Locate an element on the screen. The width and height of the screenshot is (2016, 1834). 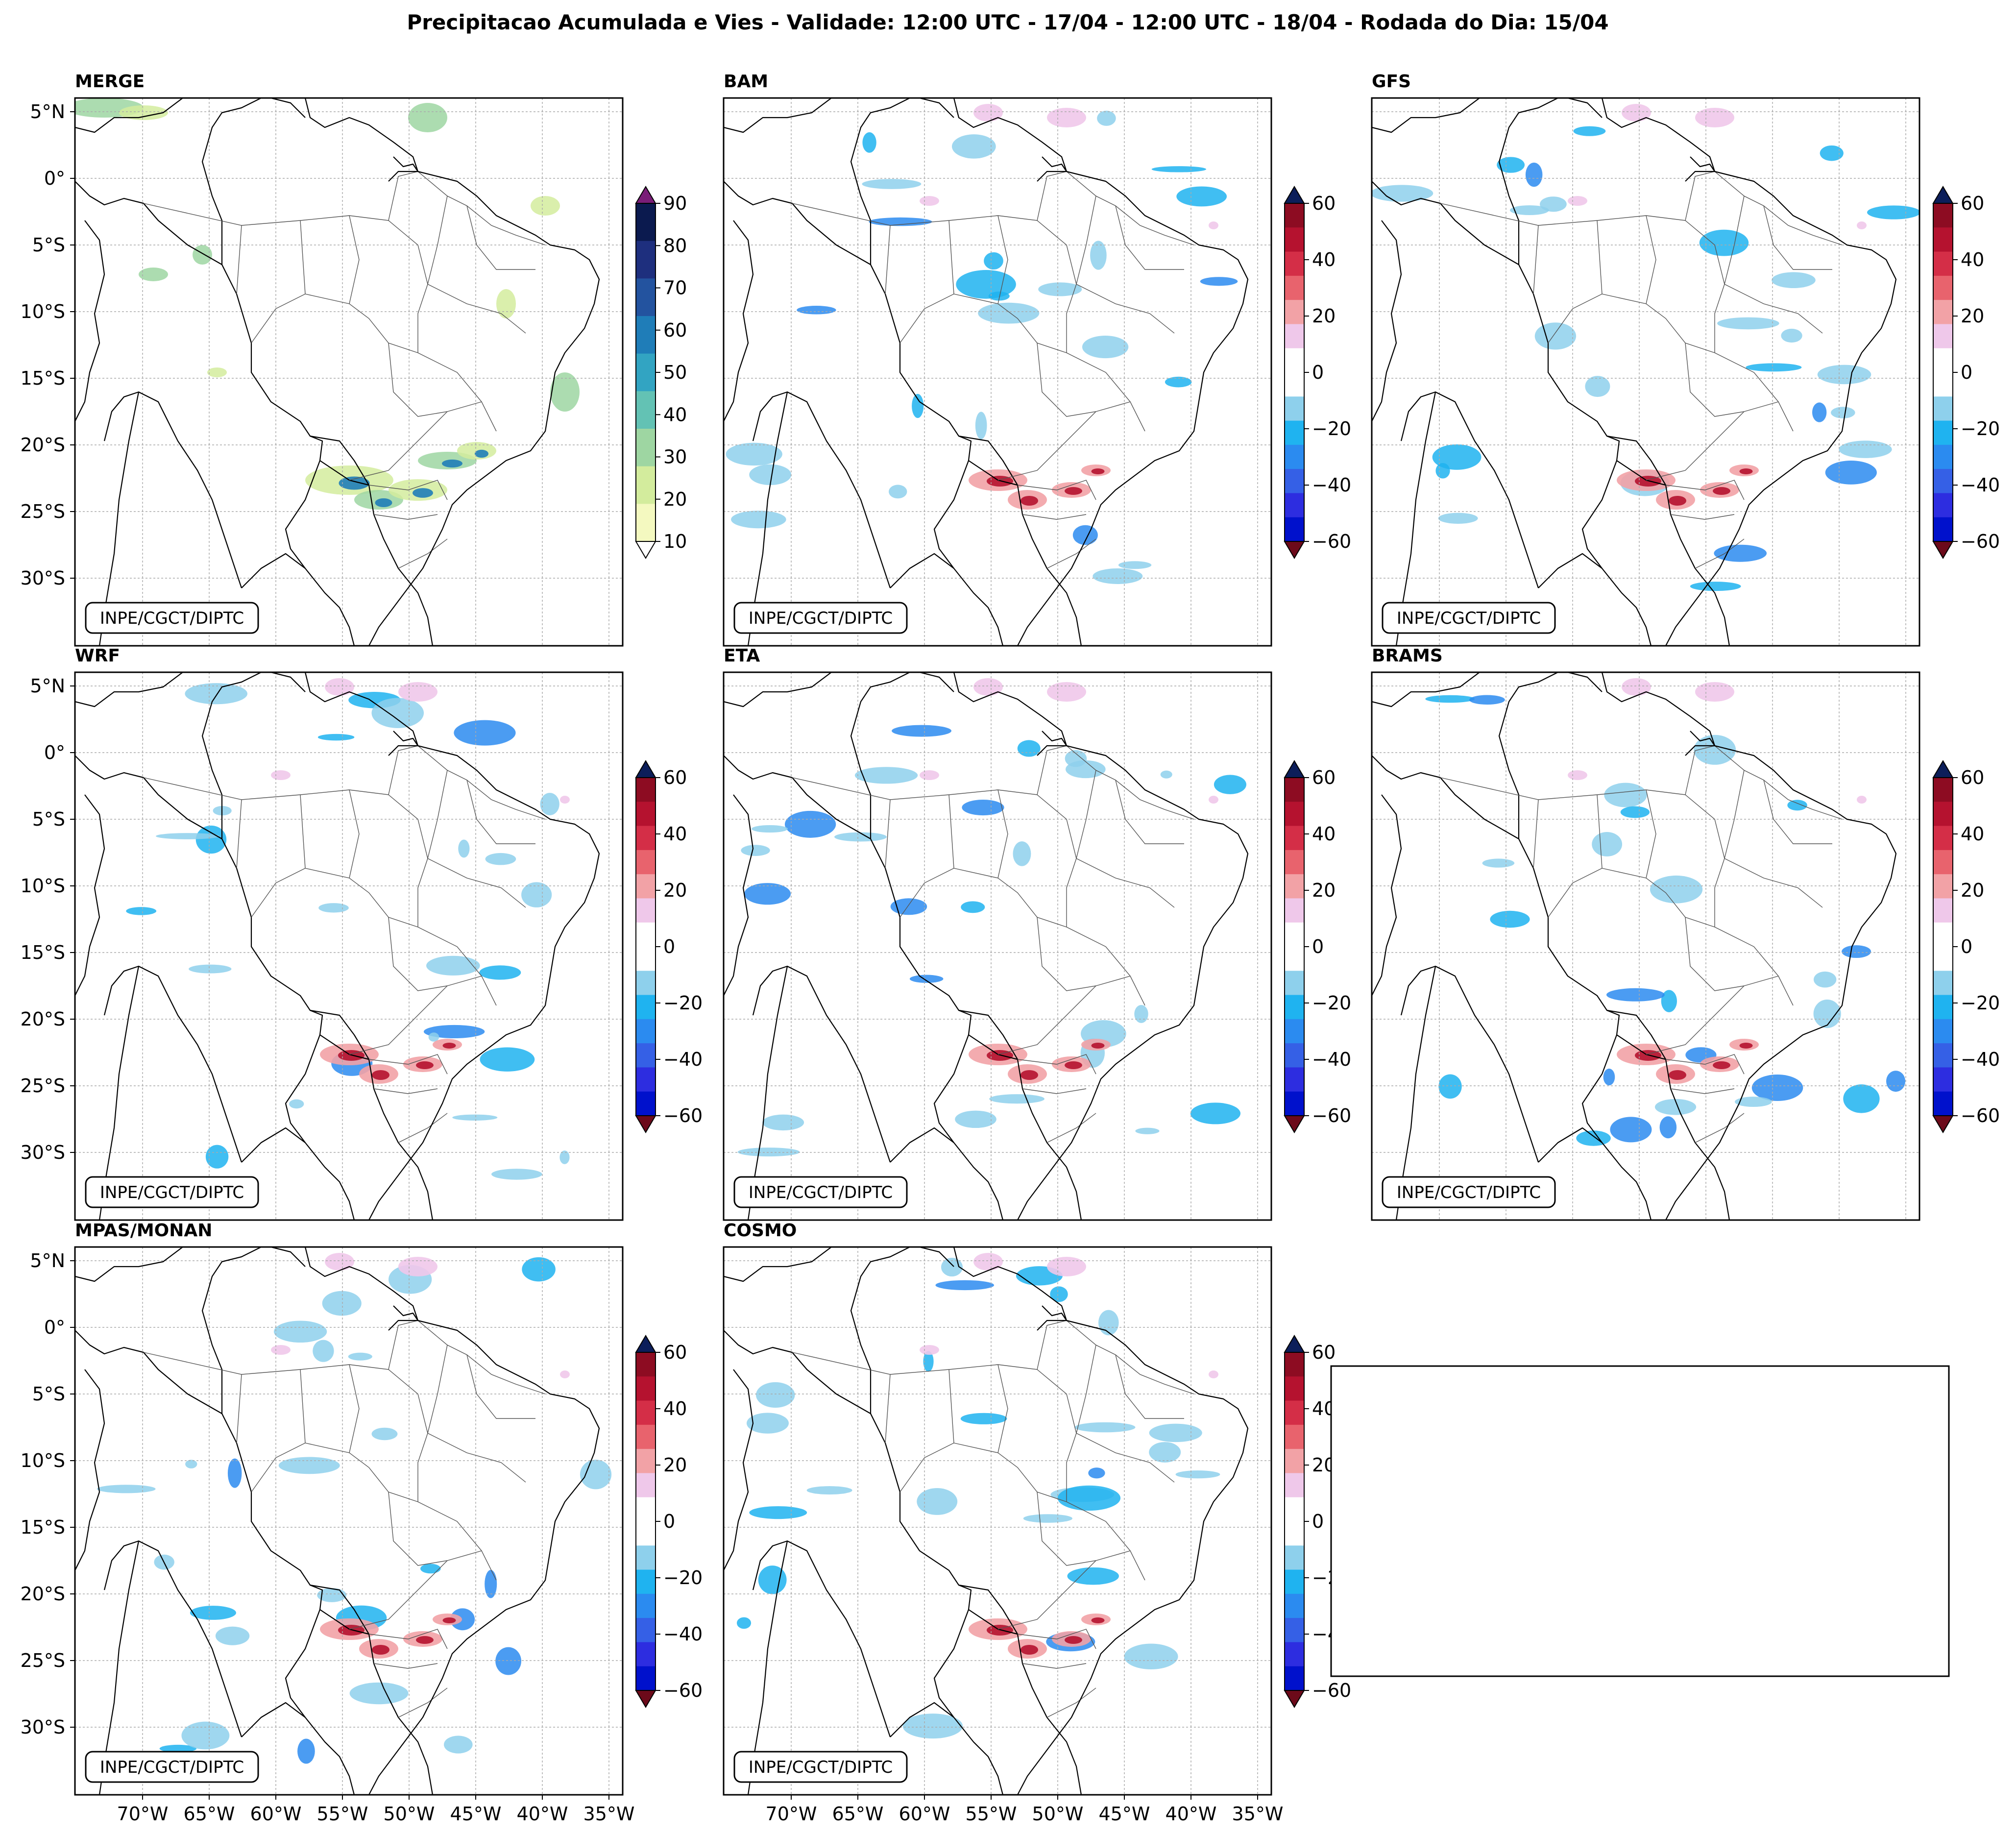
colorbar-tick-label: 30 is located at coordinates (675, 457).